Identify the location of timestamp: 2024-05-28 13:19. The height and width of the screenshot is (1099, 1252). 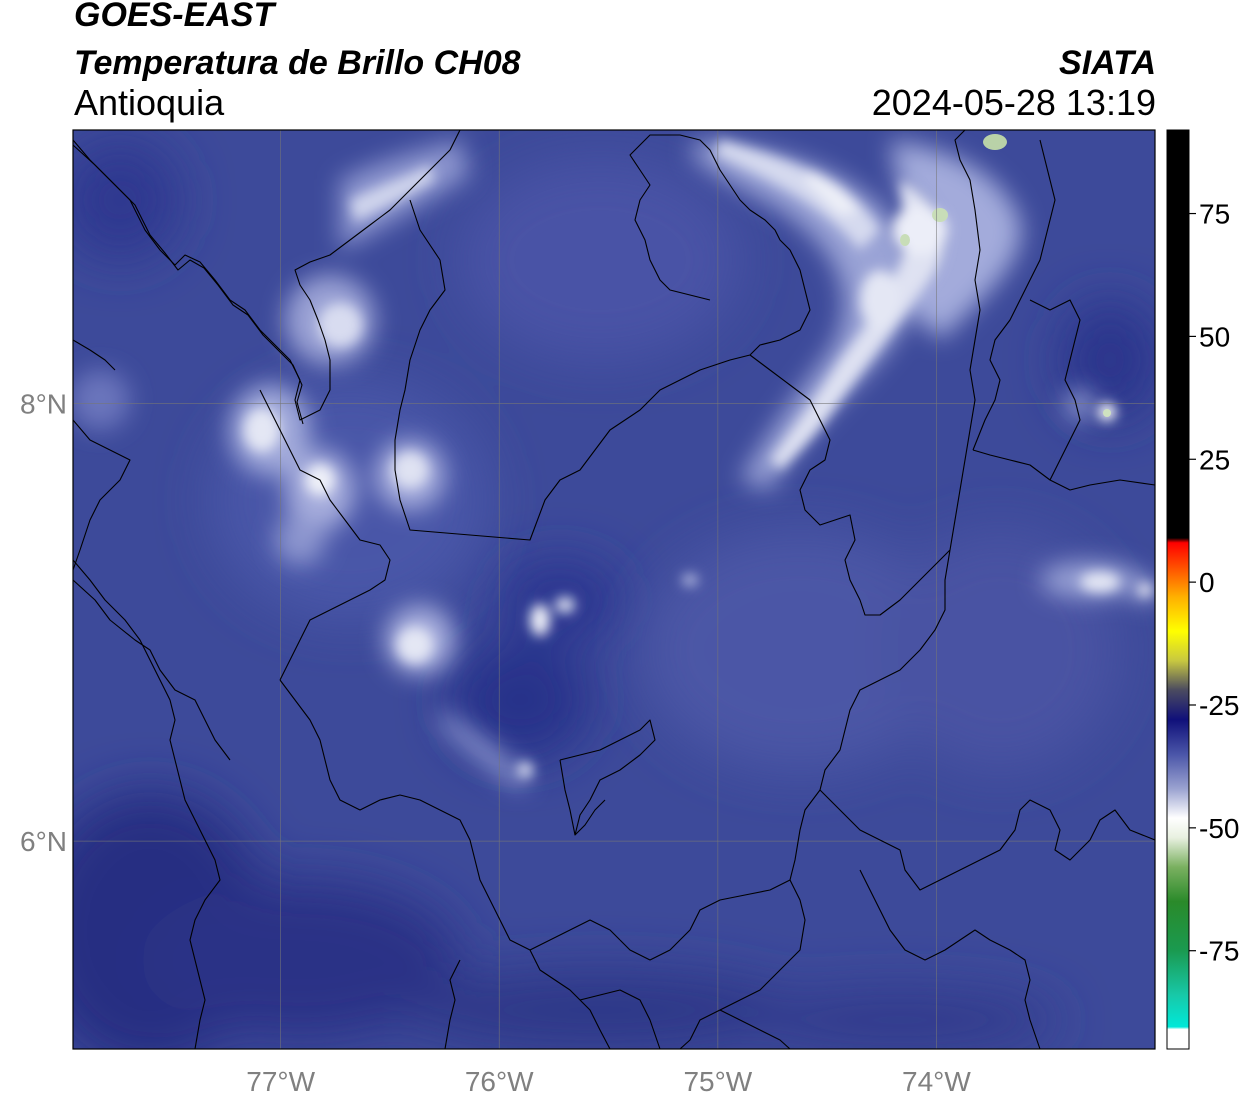
(1013, 102).